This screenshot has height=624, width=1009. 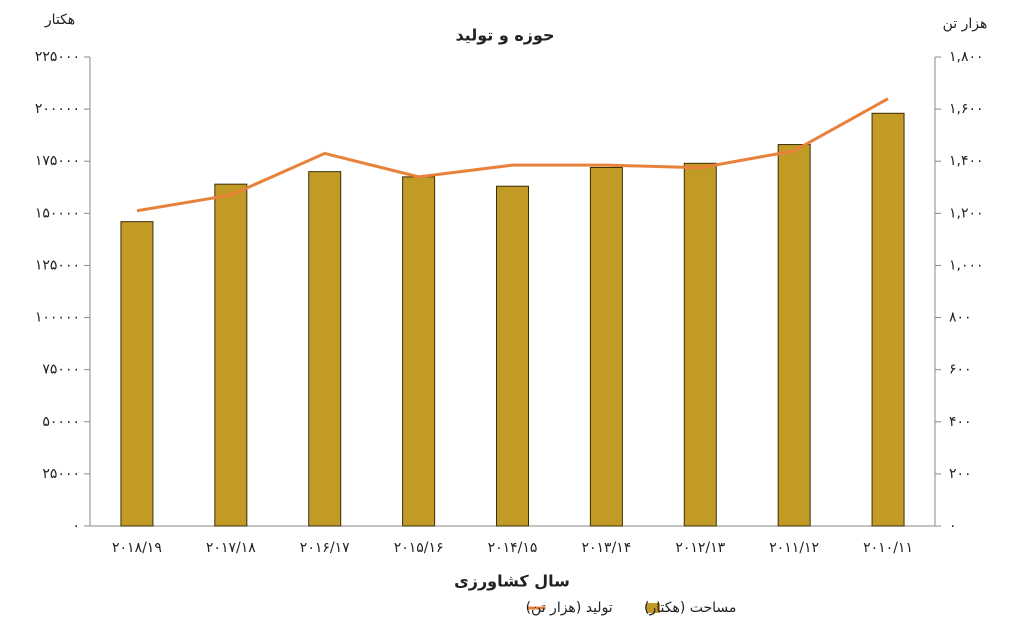 I want to click on x-axis-title: سال کشاورزی, so click(x=512, y=581).